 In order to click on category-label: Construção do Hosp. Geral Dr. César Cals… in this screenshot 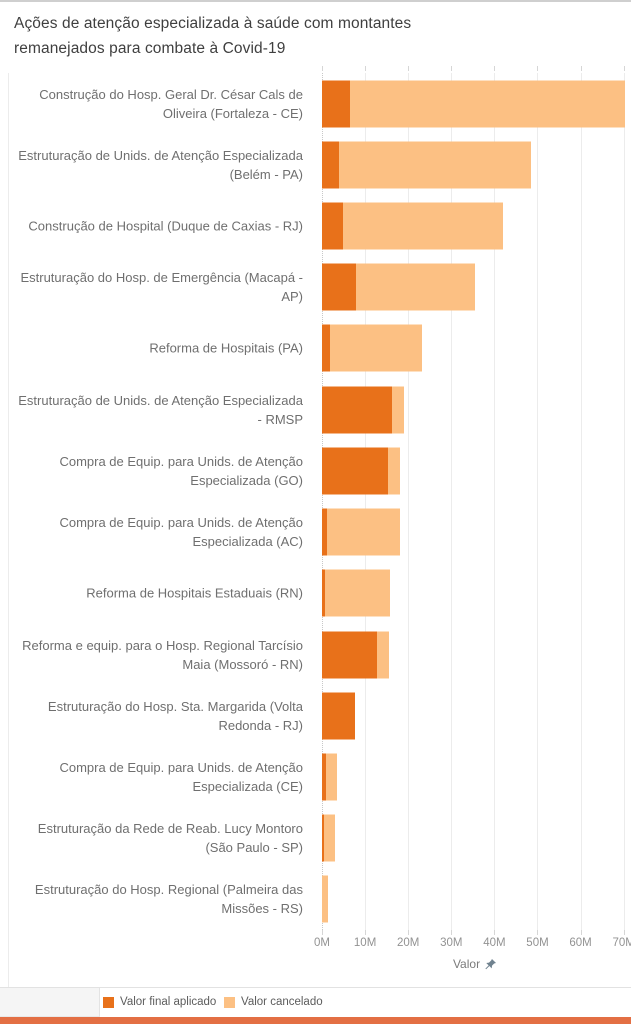, I will do `click(171, 103)`.